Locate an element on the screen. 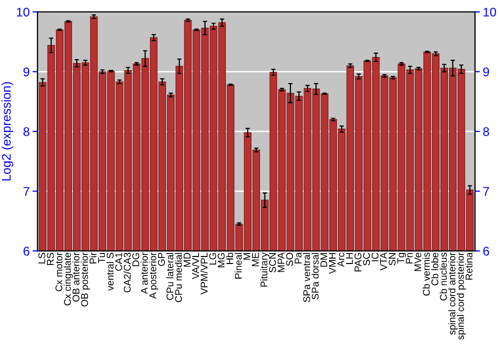 This screenshot has height=350, width=500. x-tick-label: Cb lobe is located at coordinates (434, 269).